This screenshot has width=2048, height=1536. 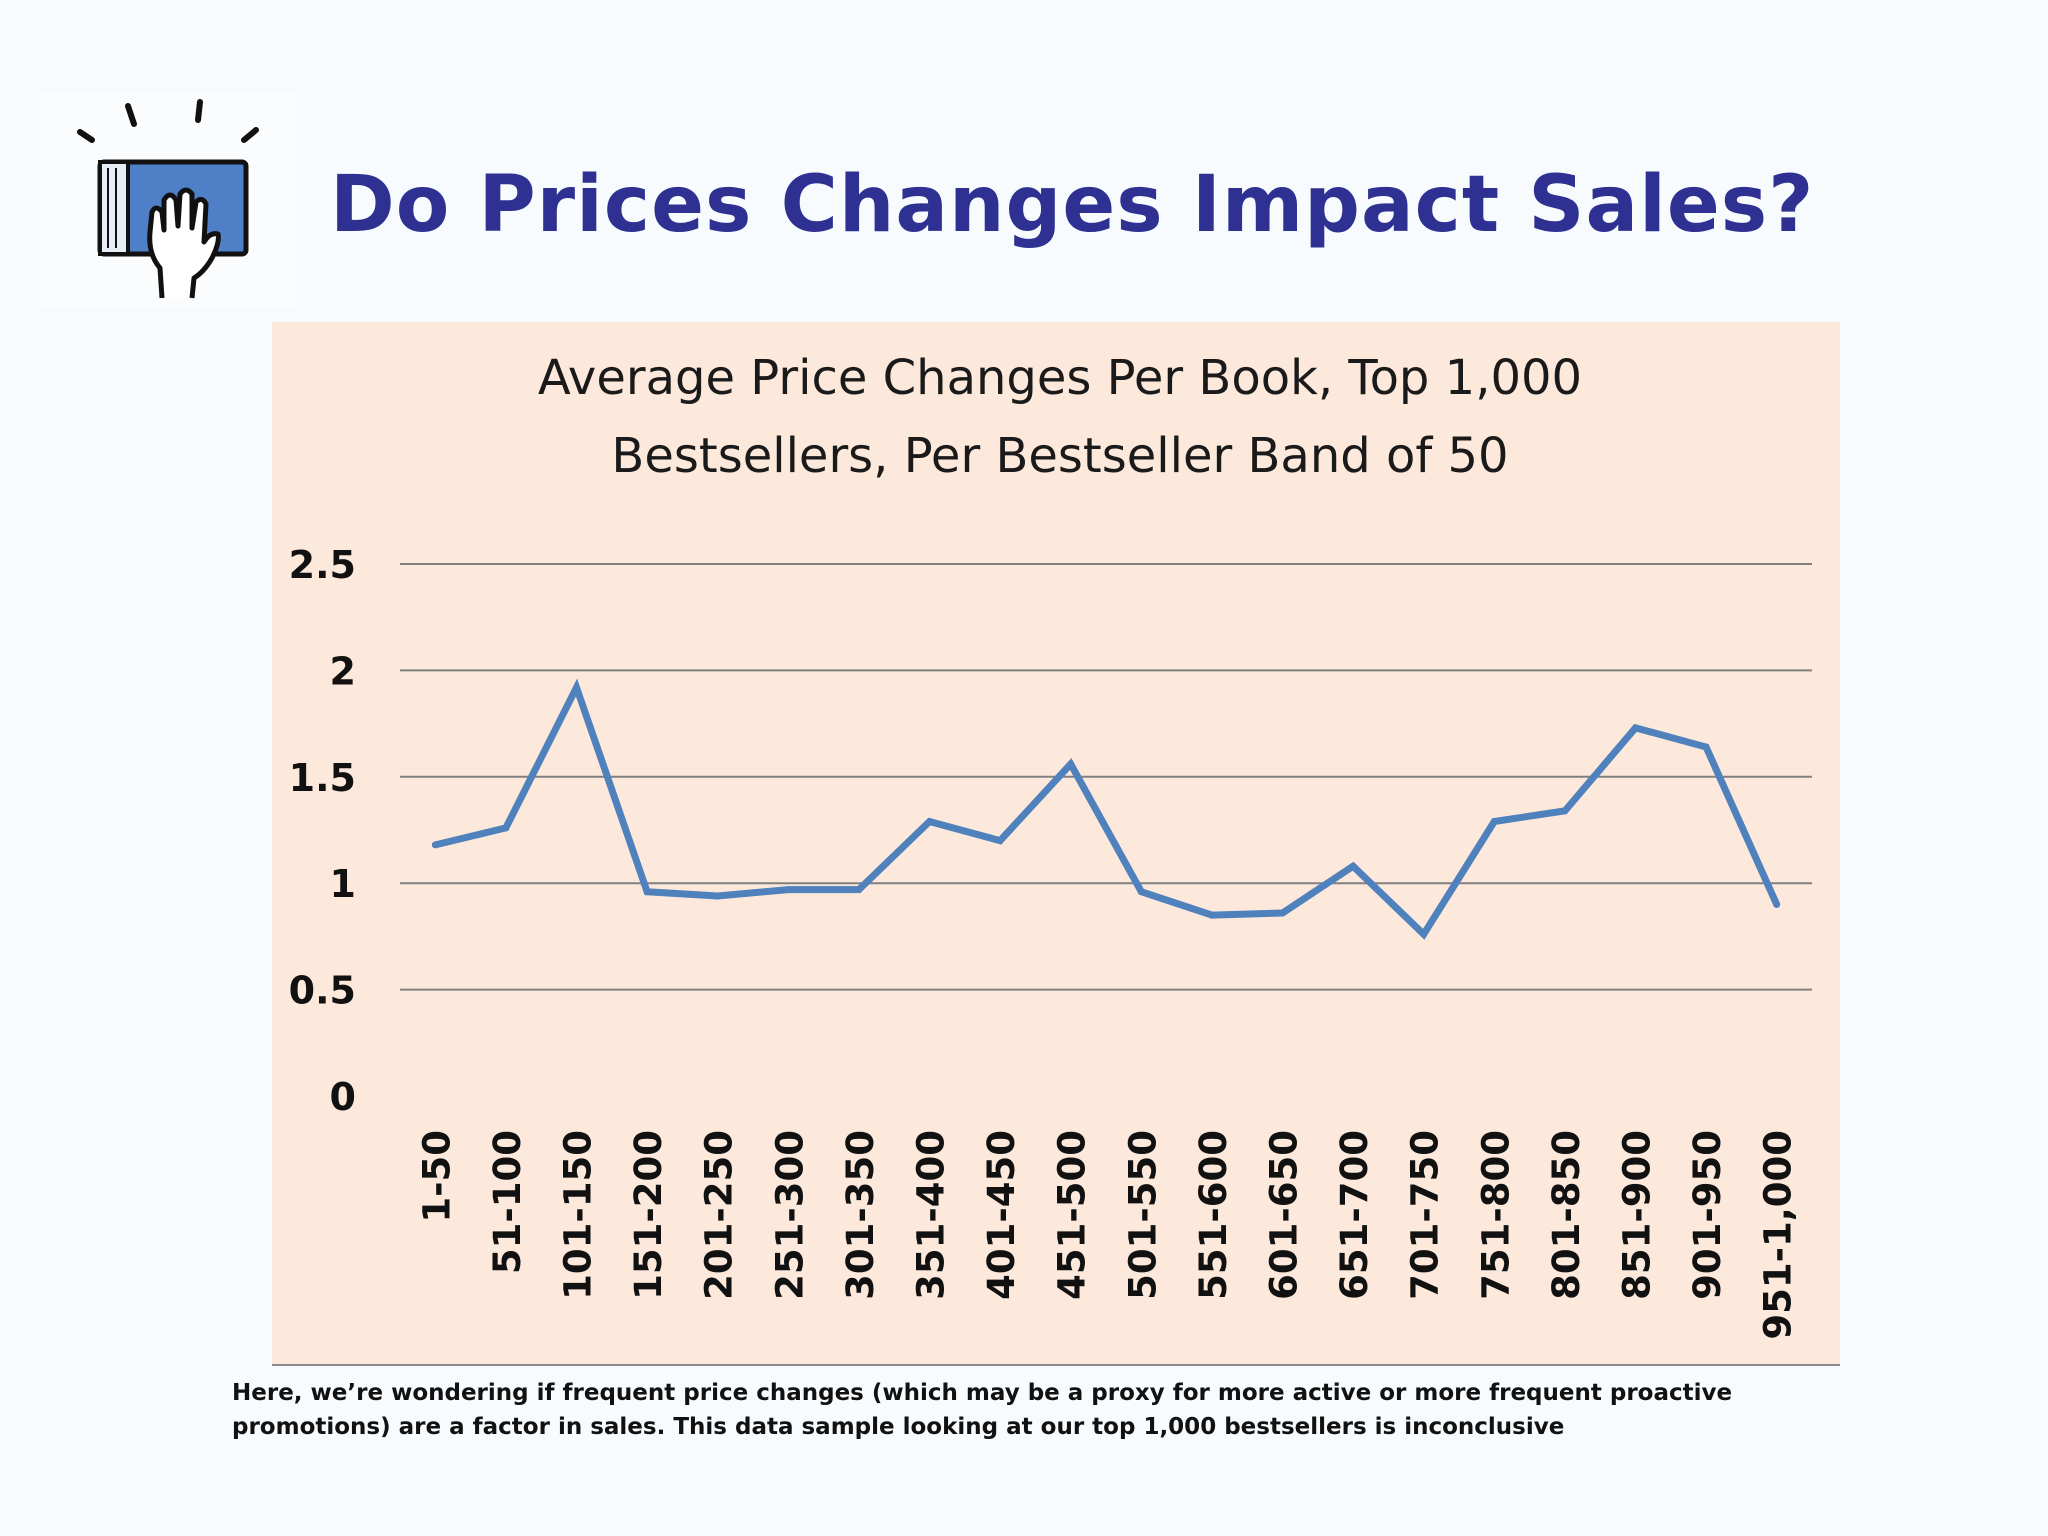 I want to click on x-tick-label: 551-600, so click(x=1213, y=1215).